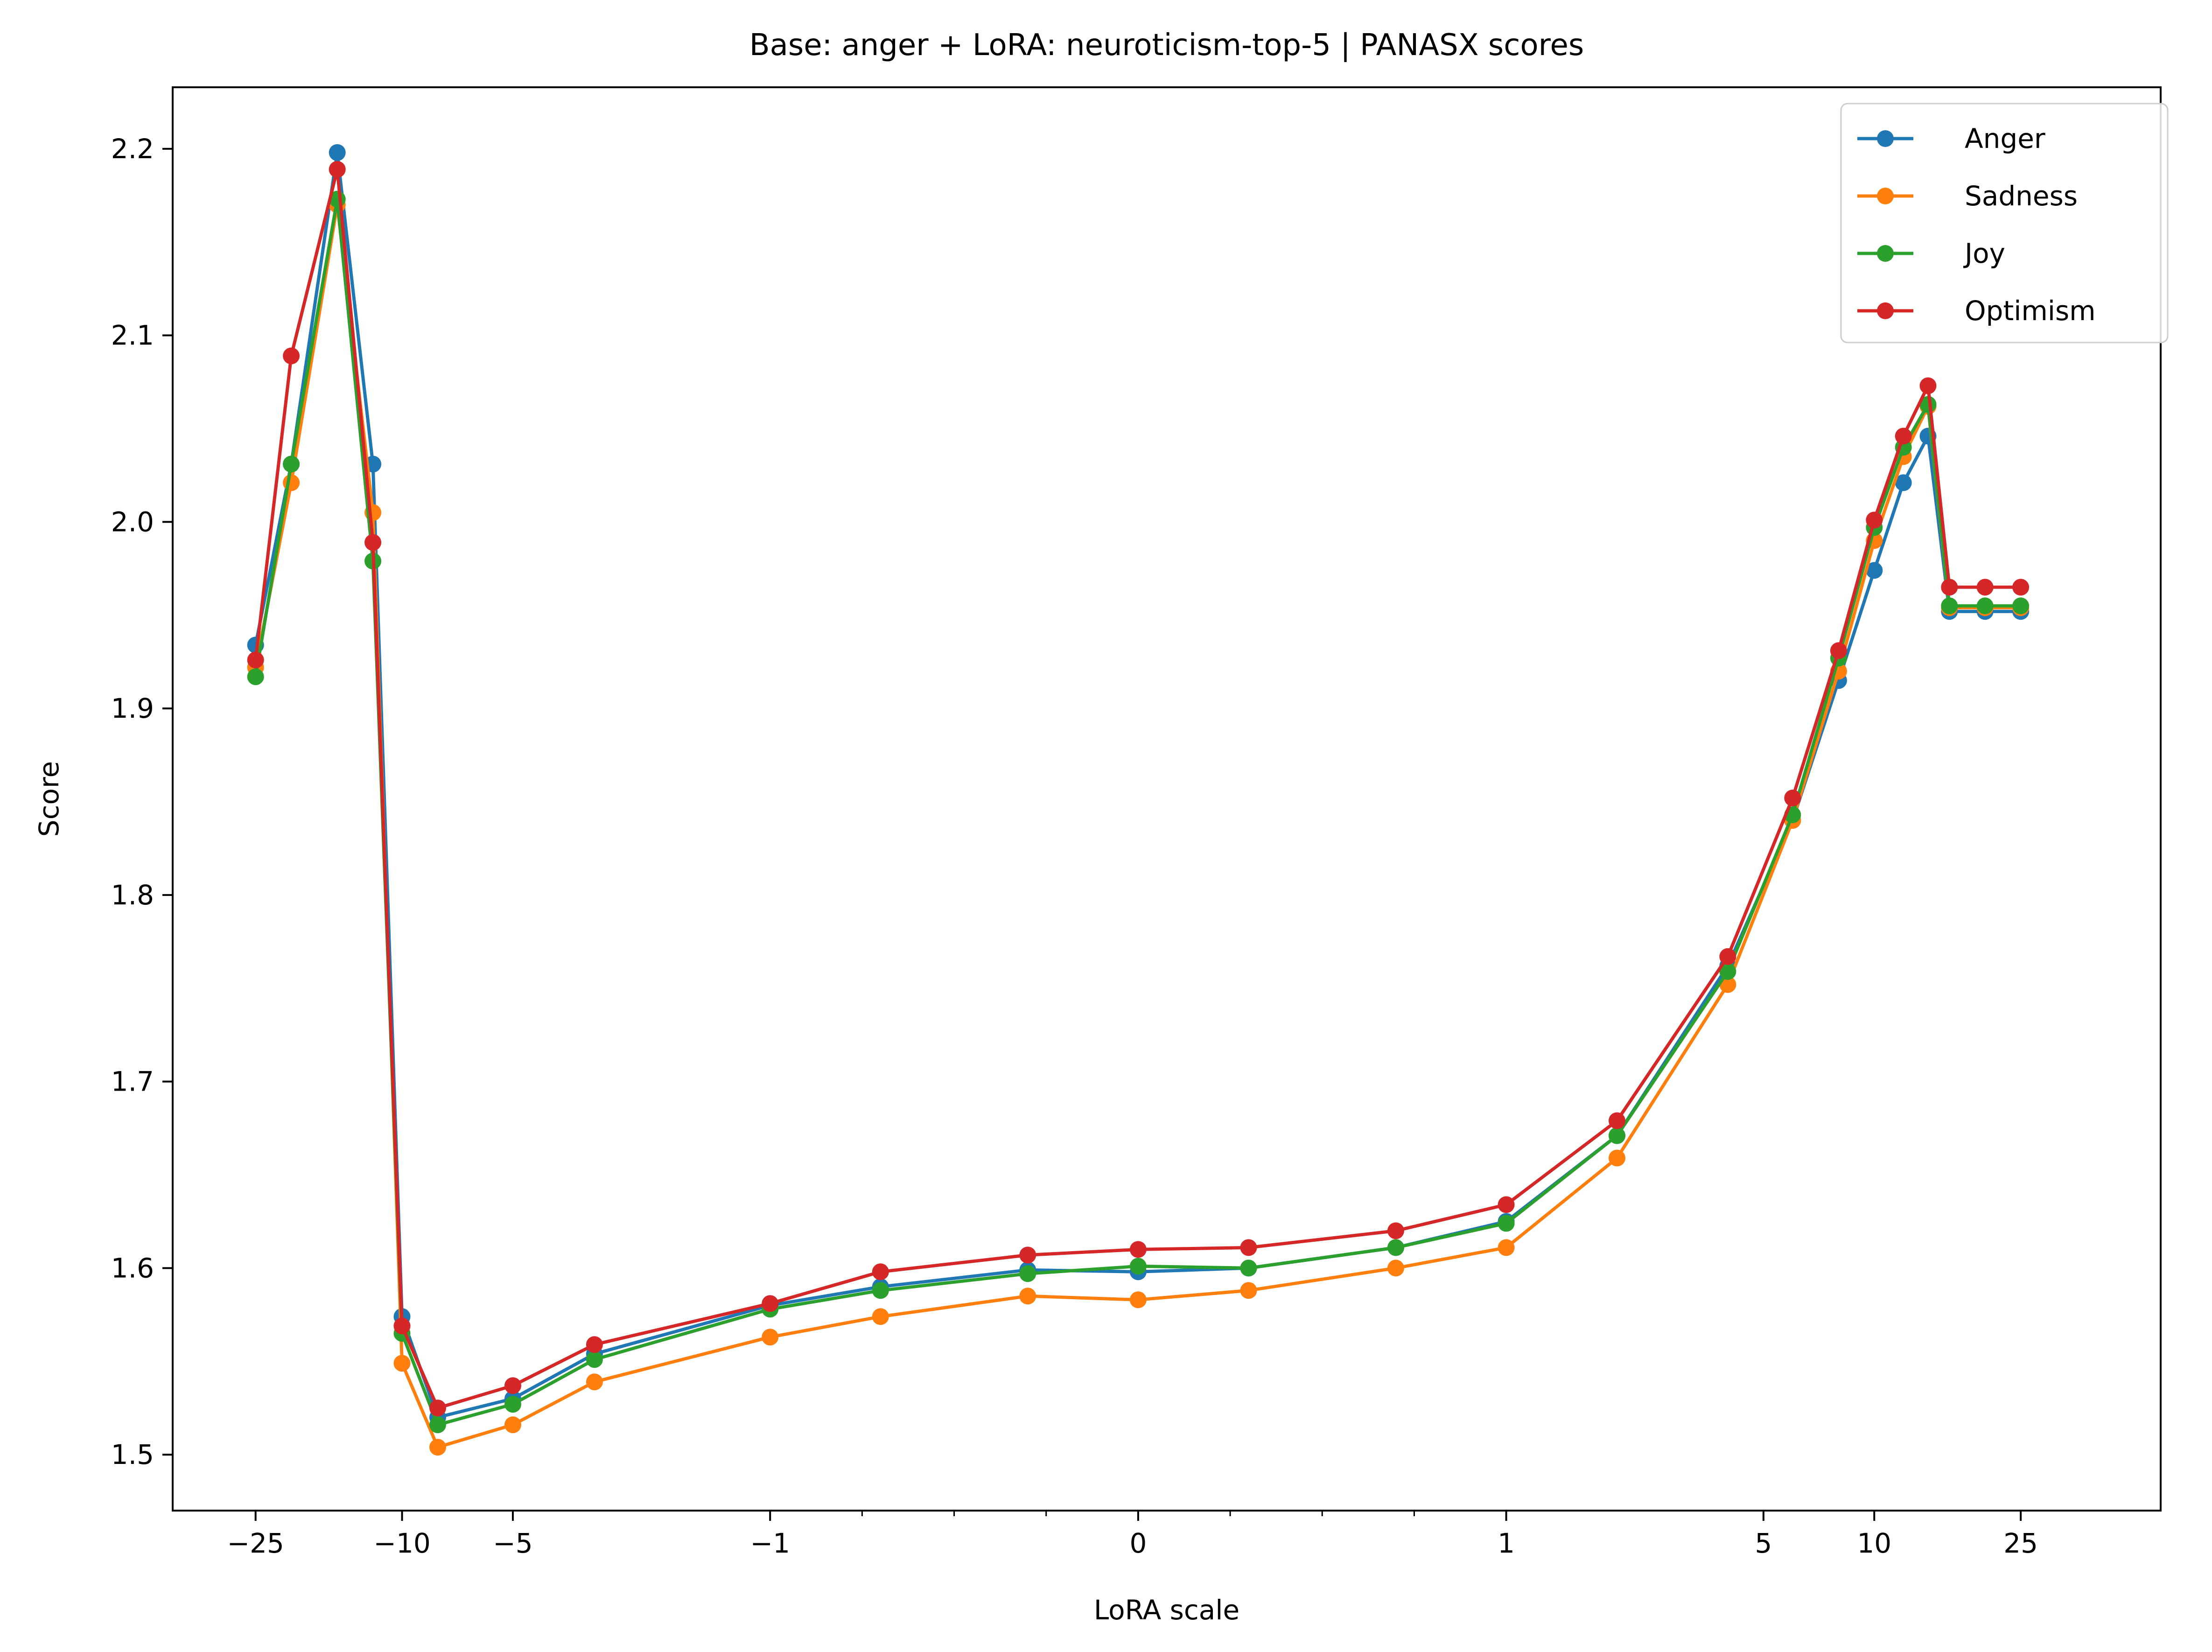  I want to click on y-tick-label: 1.9, so click(132, 708).